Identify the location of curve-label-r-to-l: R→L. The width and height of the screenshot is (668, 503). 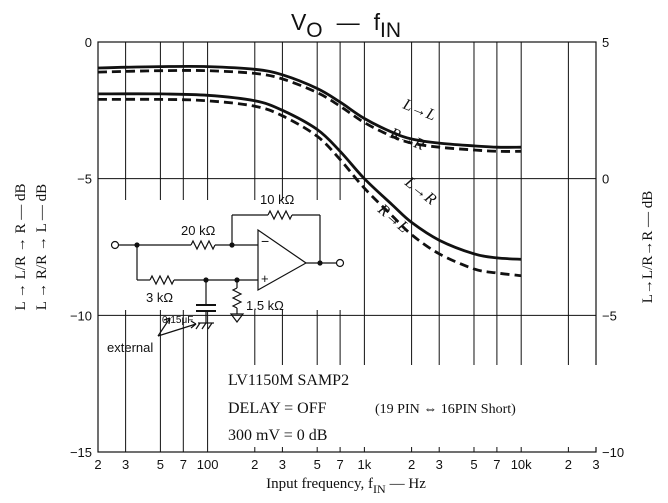
(393, 218).